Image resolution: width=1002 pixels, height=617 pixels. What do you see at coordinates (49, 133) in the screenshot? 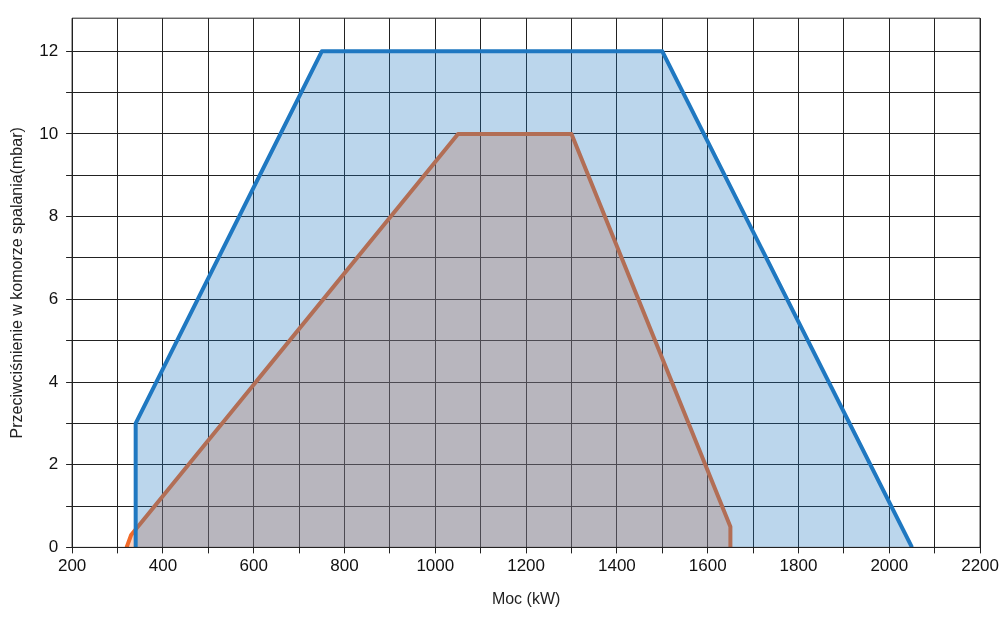
I see `y-tick-label: 10` at bounding box center [49, 133].